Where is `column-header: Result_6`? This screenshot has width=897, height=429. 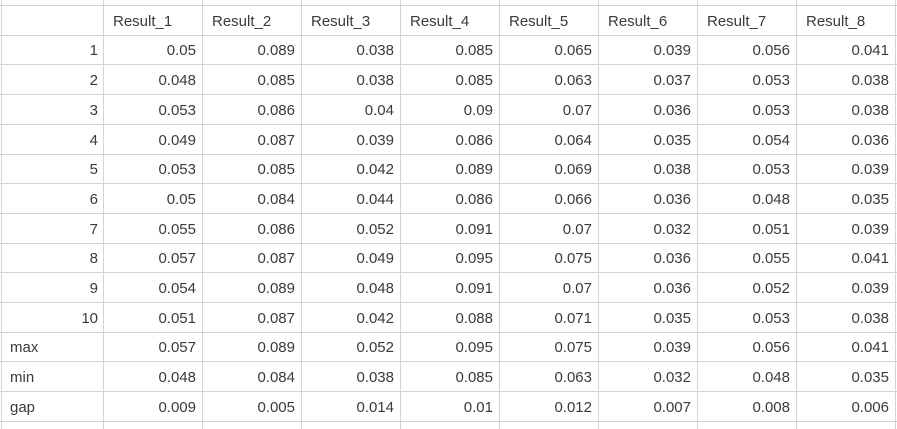
column-header: Result_6 is located at coordinates (648, 21).